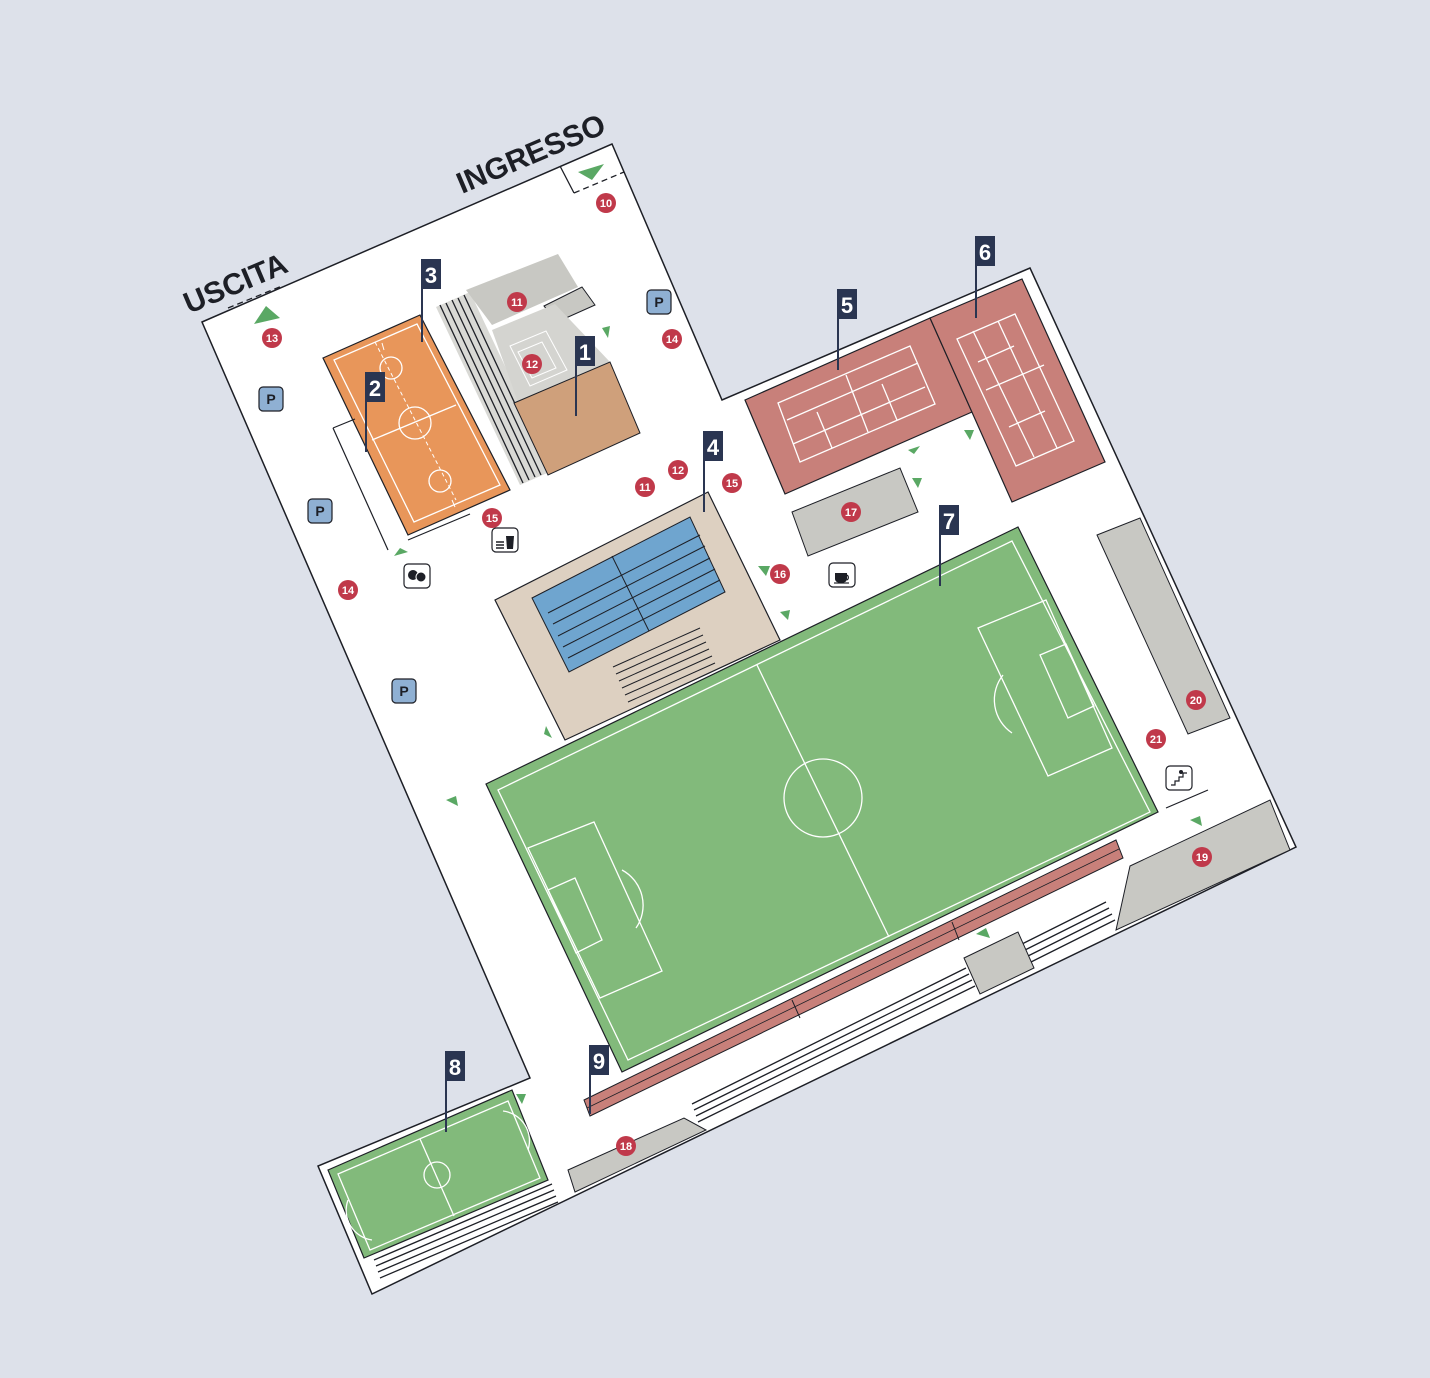  Describe the element at coordinates (842, 575) in the screenshot. I see `coffee-icon` at that location.